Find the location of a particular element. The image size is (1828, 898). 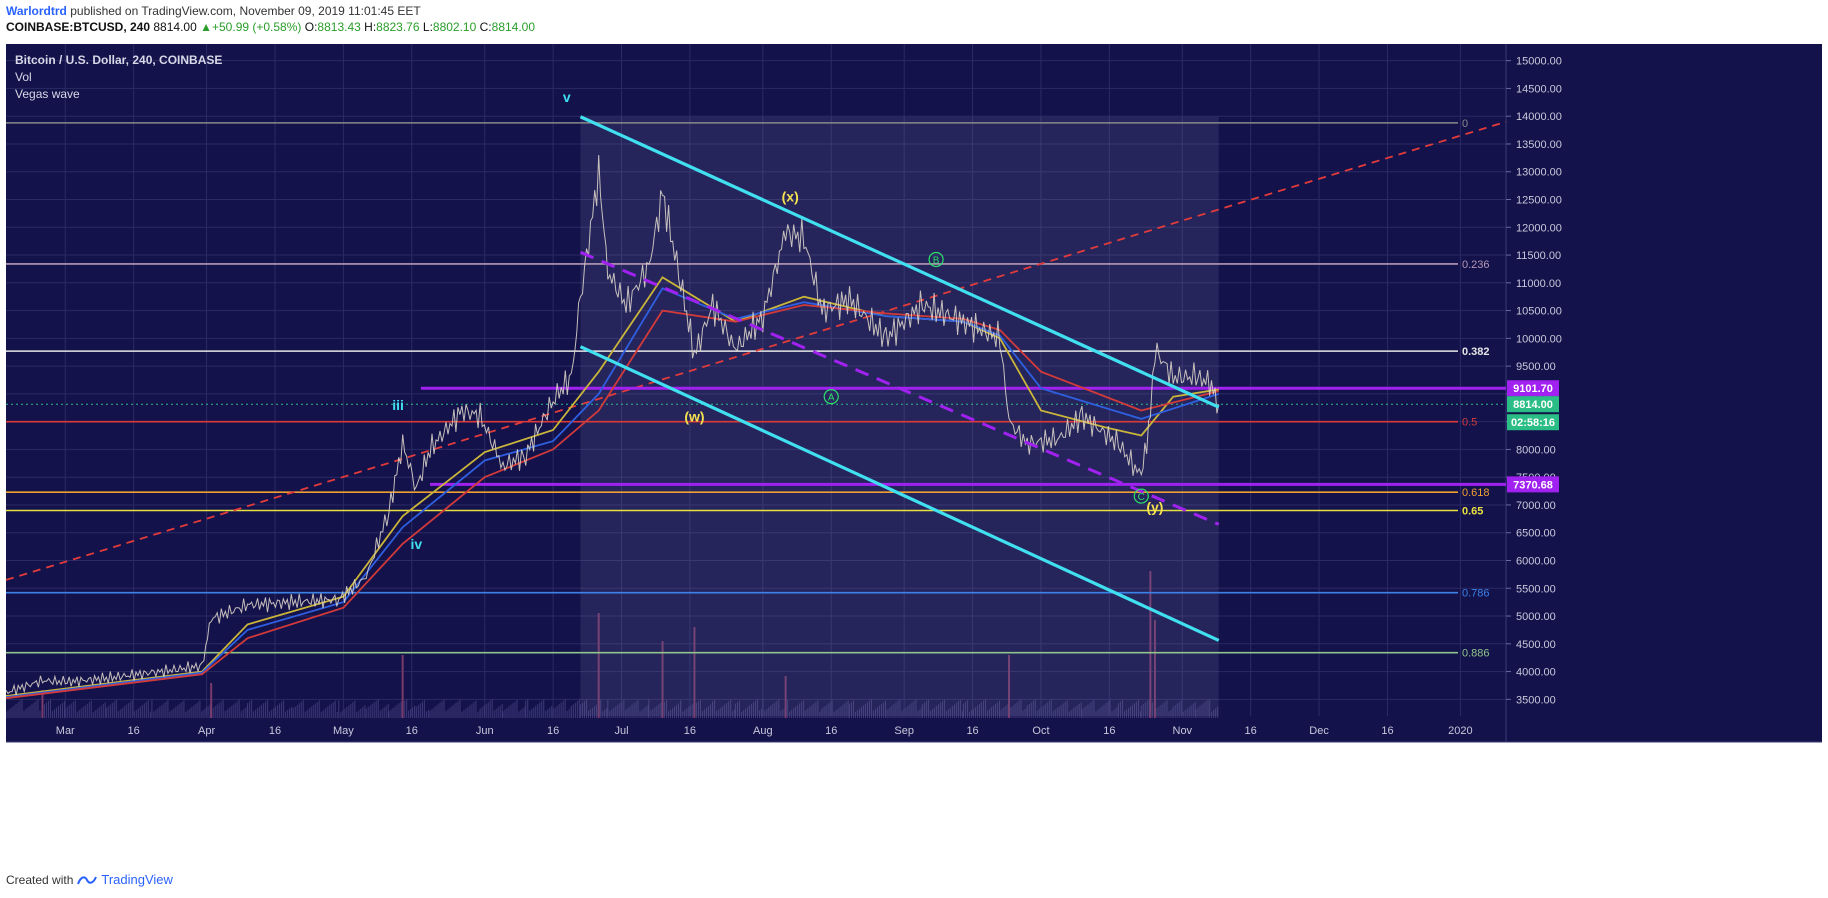

close-label: C: is located at coordinates (485, 27).